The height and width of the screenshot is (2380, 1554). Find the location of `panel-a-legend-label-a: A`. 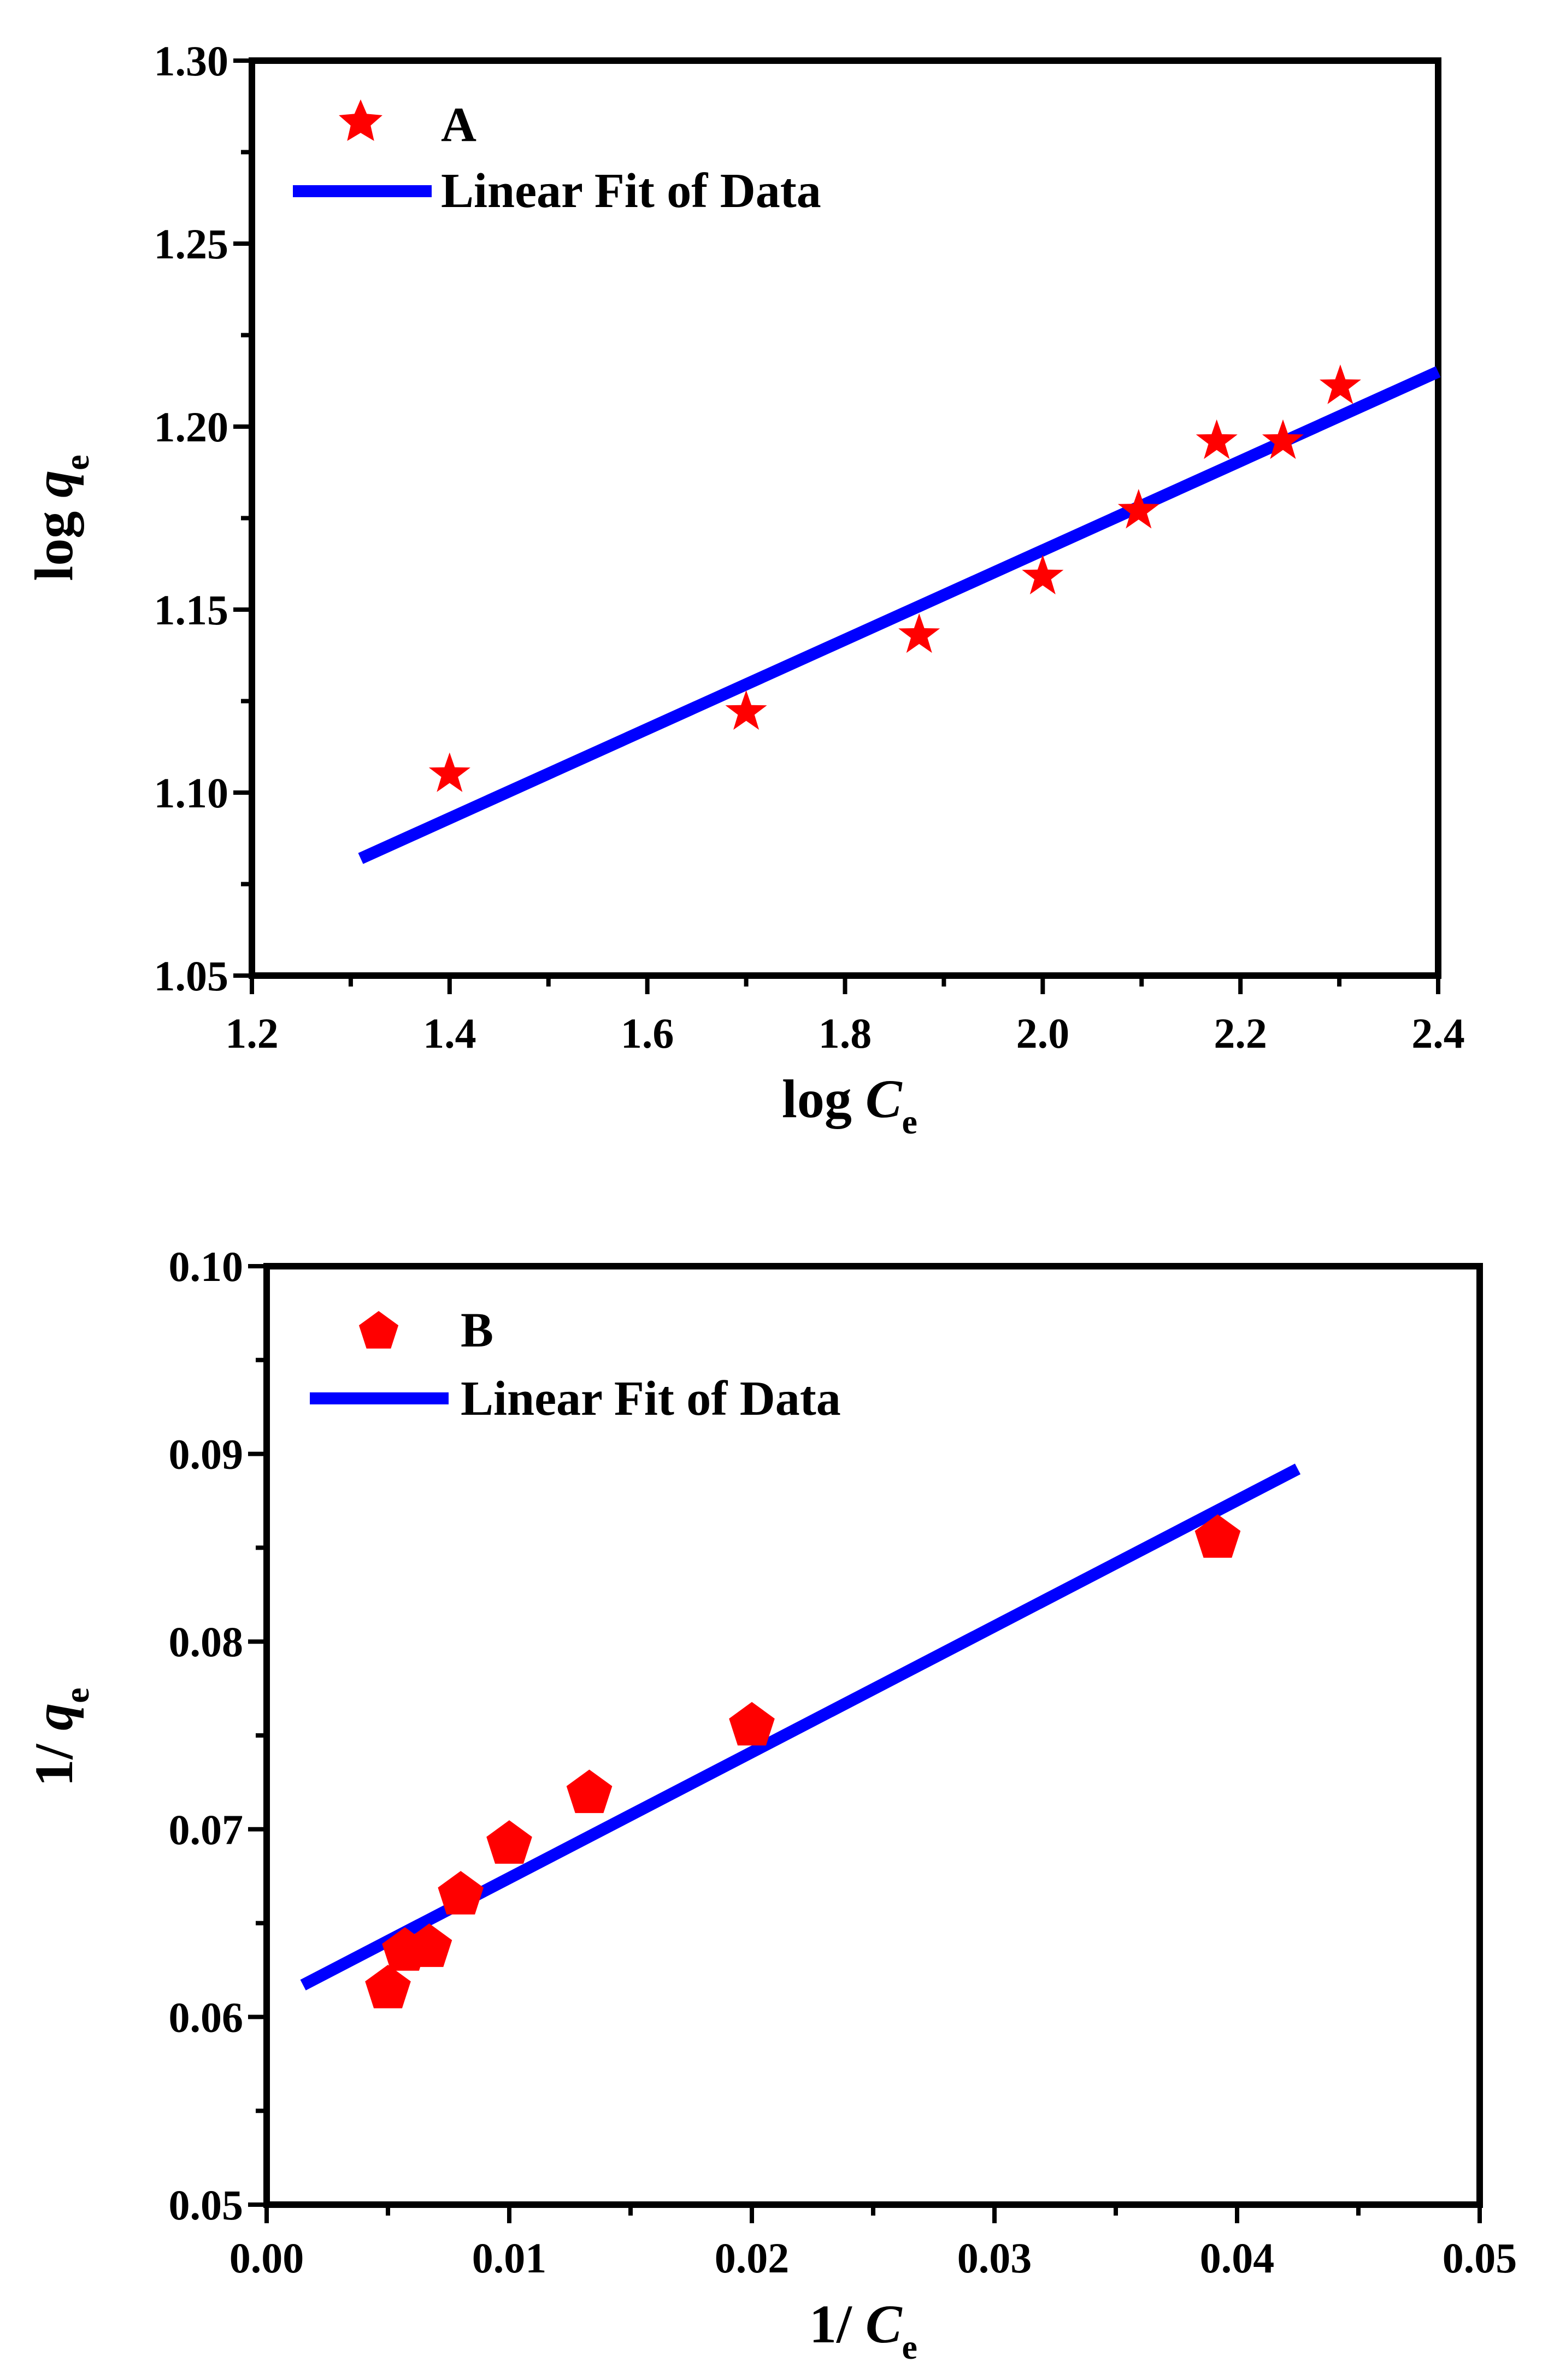

panel-a-legend-label-a: A is located at coordinates (458, 125).